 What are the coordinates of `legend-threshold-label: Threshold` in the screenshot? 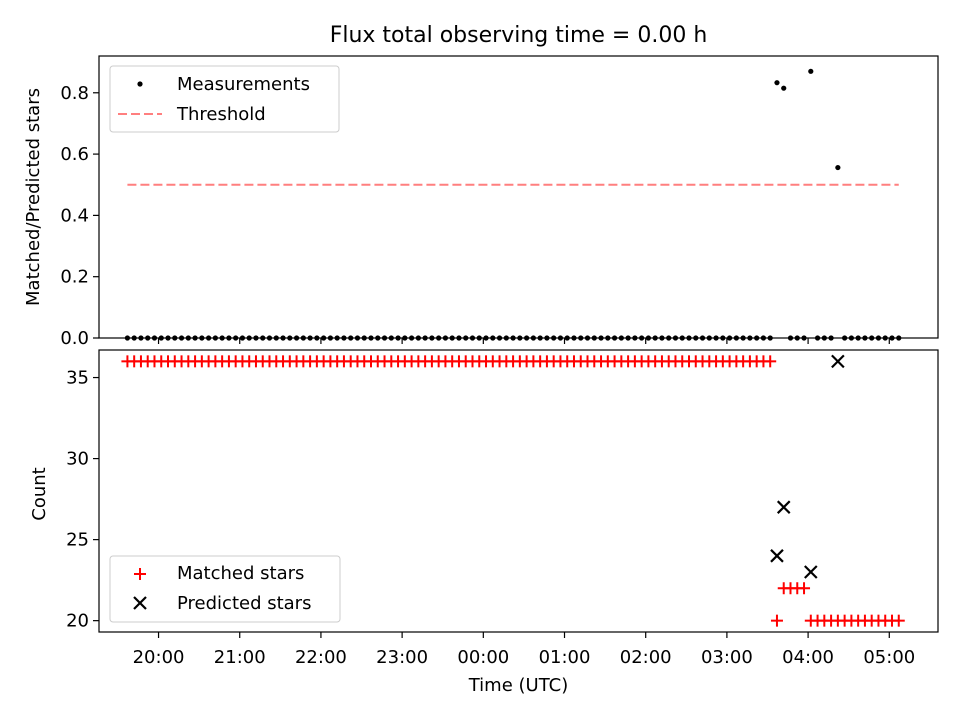 It's located at (221, 114).